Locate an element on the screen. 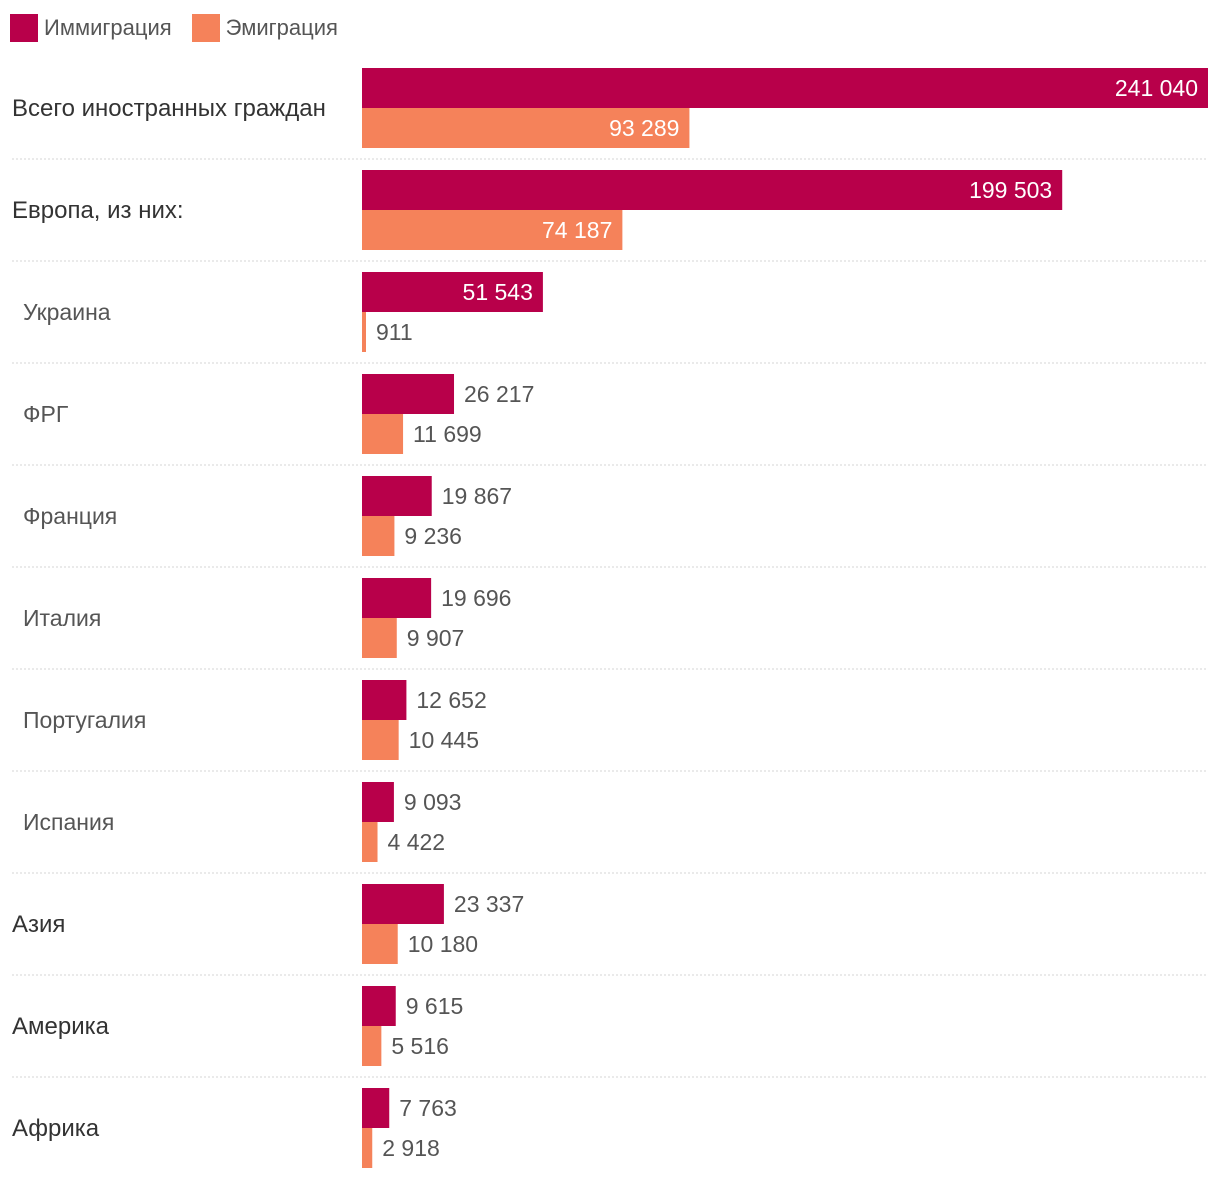 The width and height of the screenshot is (1220, 1180). emigration-value-label: 10 445 is located at coordinates (444, 740).